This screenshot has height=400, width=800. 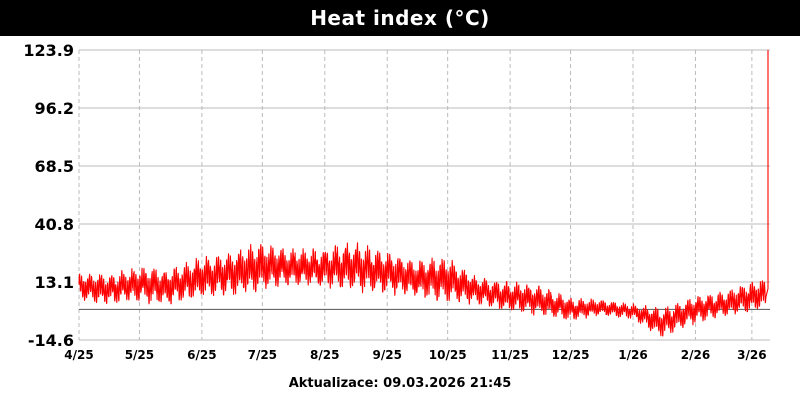 I want to click on chart-title: Heat index (°C), so click(x=400, y=18).